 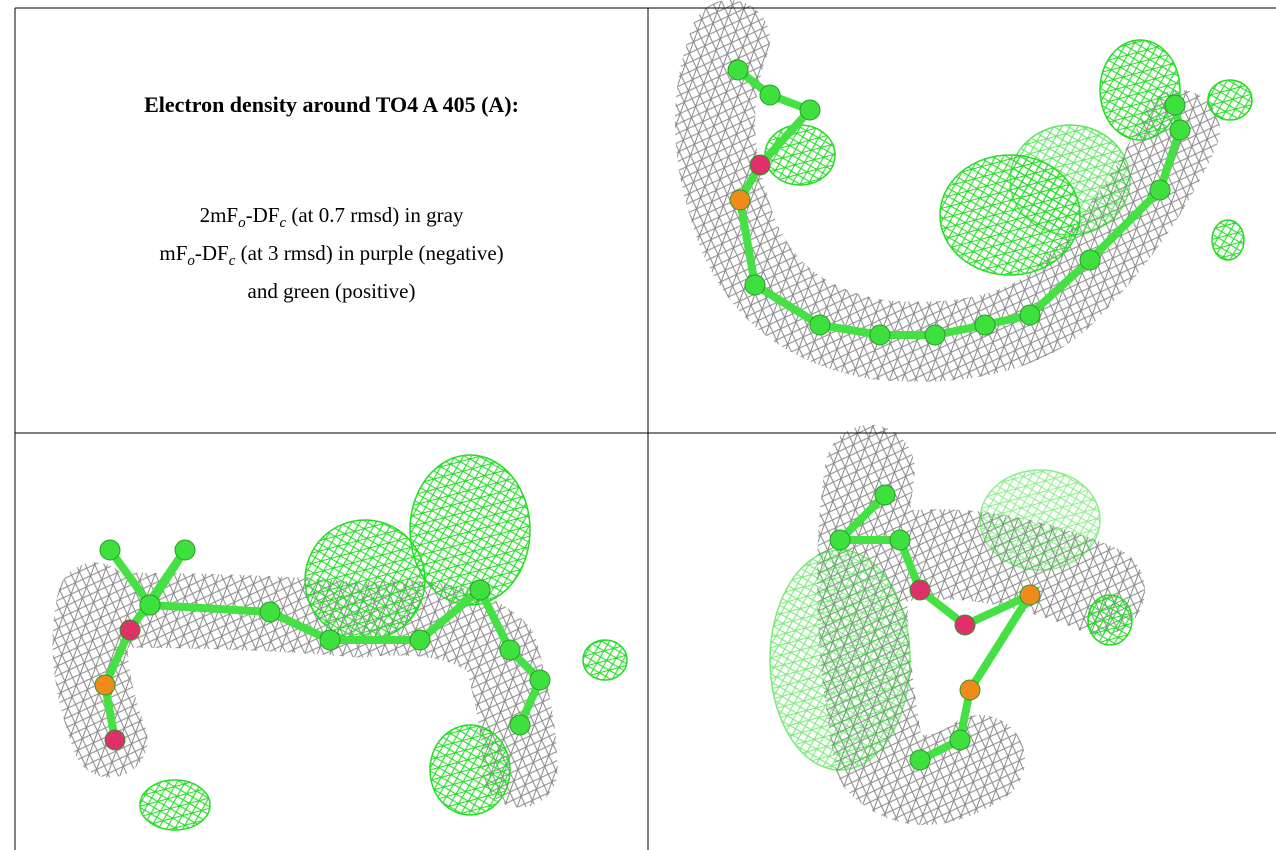 What do you see at coordinates (173, 253) in the screenshot?
I see `legend-text: mF` at bounding box center [173, 253].